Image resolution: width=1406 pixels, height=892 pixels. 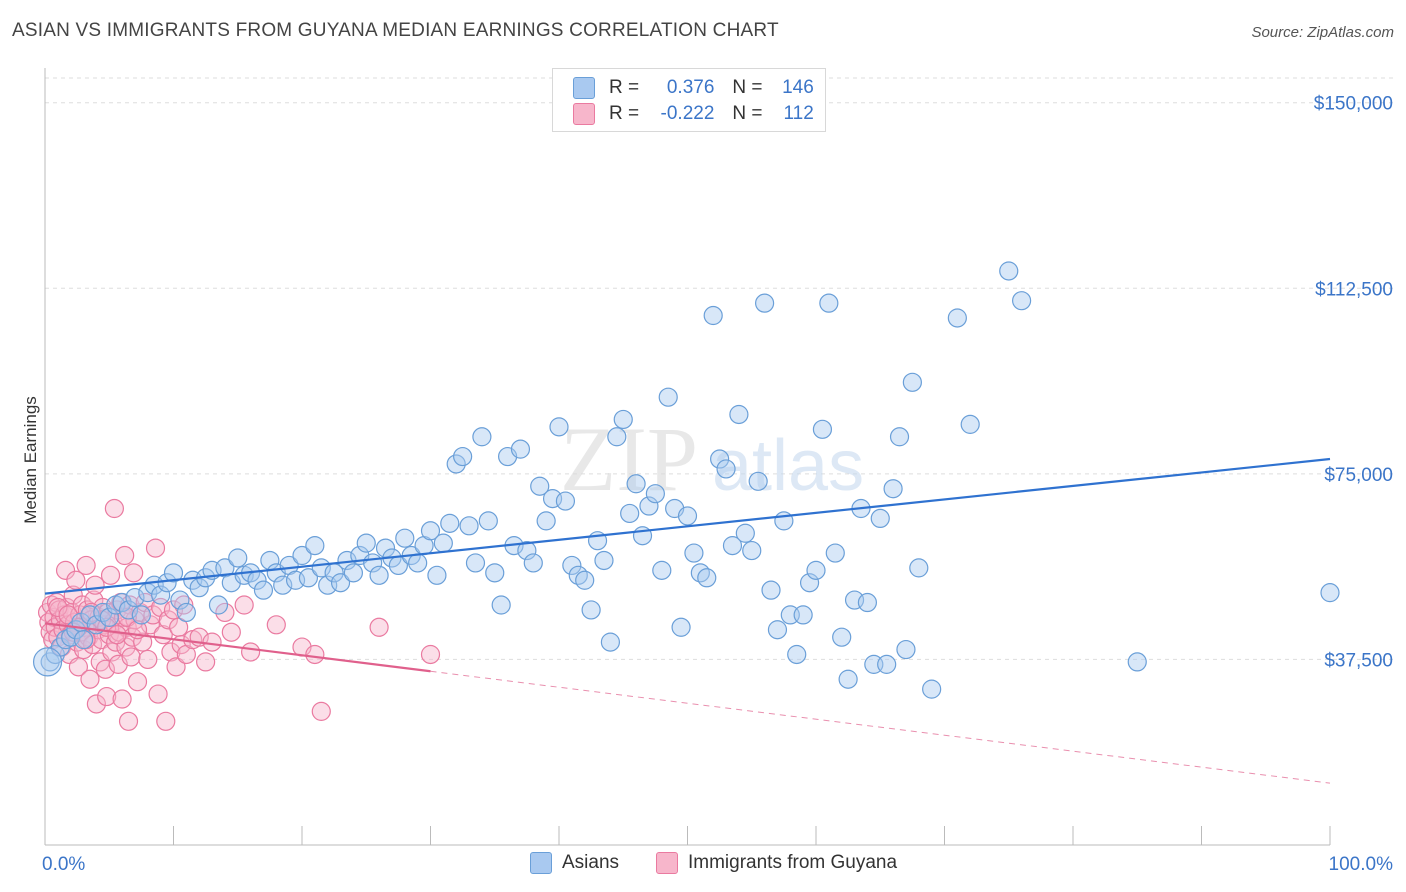 I want to click on legend-r-value-guyana: -0.222, so click(x=687, y=114).